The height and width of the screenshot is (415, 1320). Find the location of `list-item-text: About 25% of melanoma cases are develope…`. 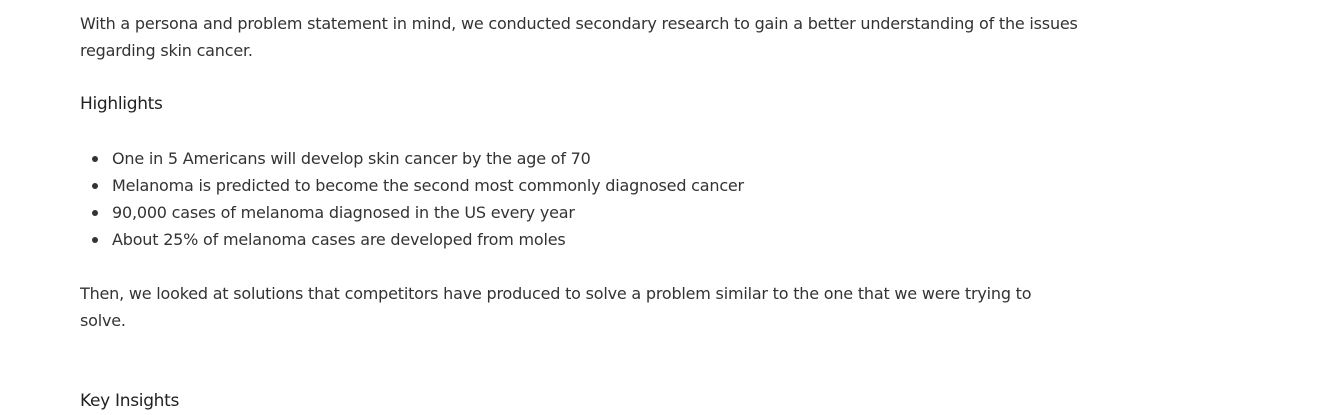

list-item-text: About 25% of melanoma cases are develope… is located at coordinates (339, 239).